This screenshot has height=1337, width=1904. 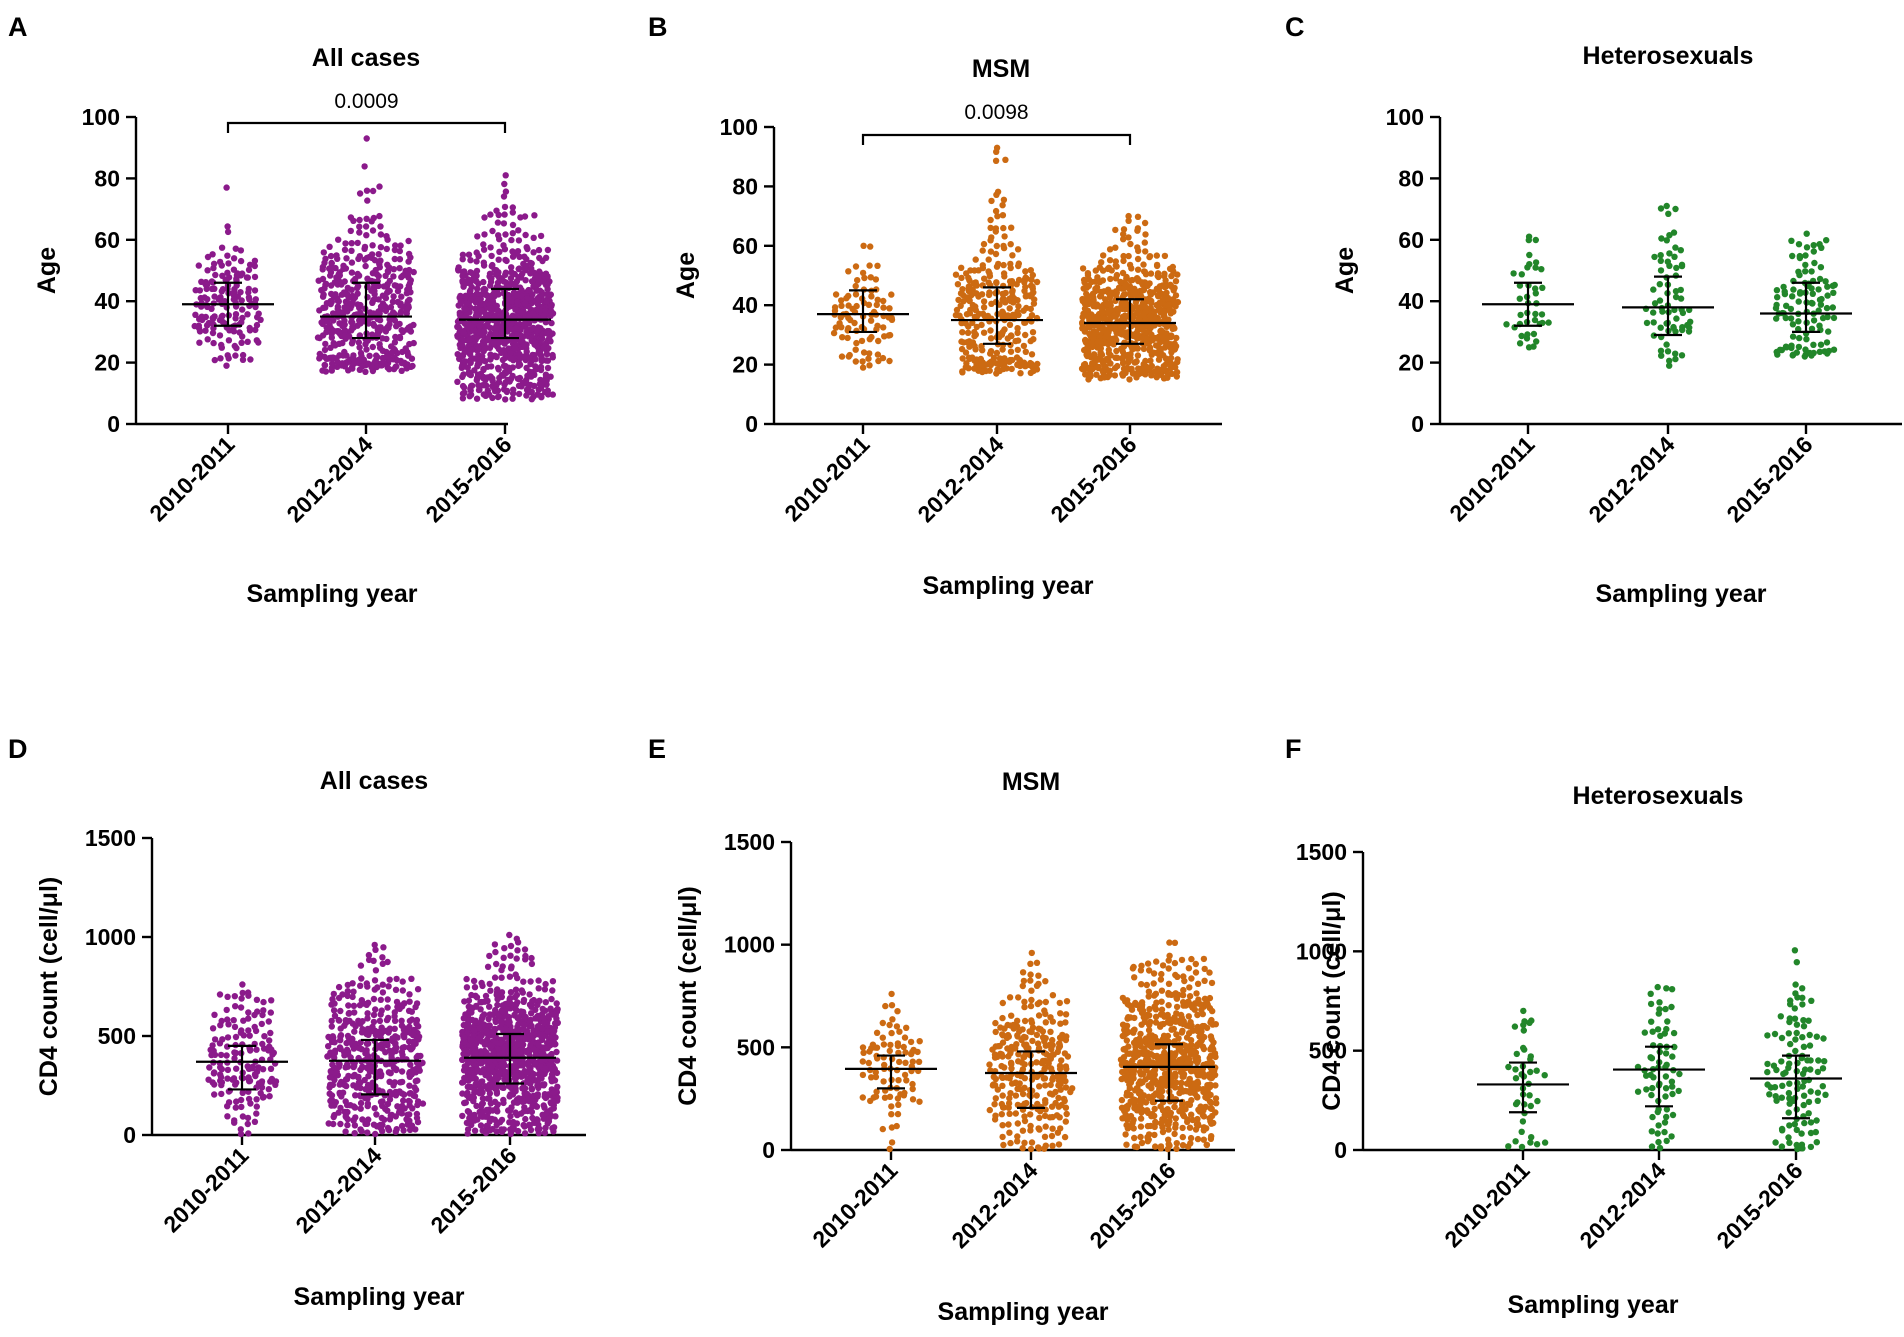 I want to click on x-tick-label: 2012-2014, so click(x=338, y=1190).